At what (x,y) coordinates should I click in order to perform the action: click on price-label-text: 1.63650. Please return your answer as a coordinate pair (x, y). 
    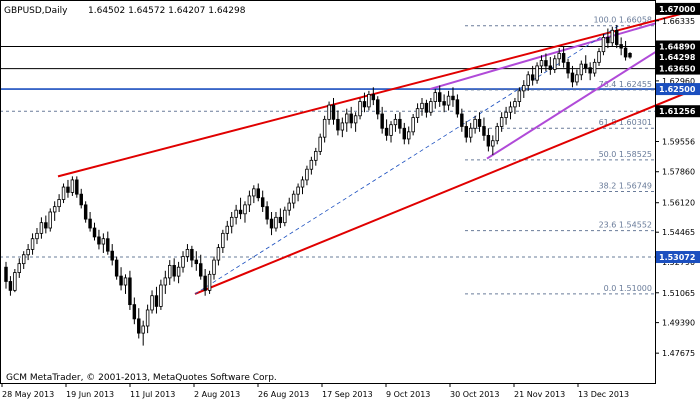
    Looking at the image, I should click on (677, 69).